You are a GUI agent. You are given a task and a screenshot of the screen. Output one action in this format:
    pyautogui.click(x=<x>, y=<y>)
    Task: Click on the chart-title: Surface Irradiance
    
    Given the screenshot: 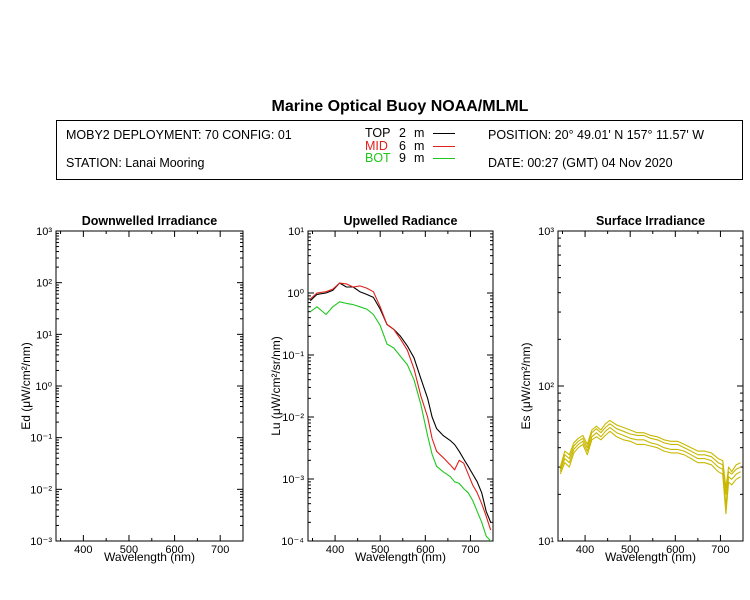 What is the action you would take?
    pyautogui.click(x=650, y=221)
    